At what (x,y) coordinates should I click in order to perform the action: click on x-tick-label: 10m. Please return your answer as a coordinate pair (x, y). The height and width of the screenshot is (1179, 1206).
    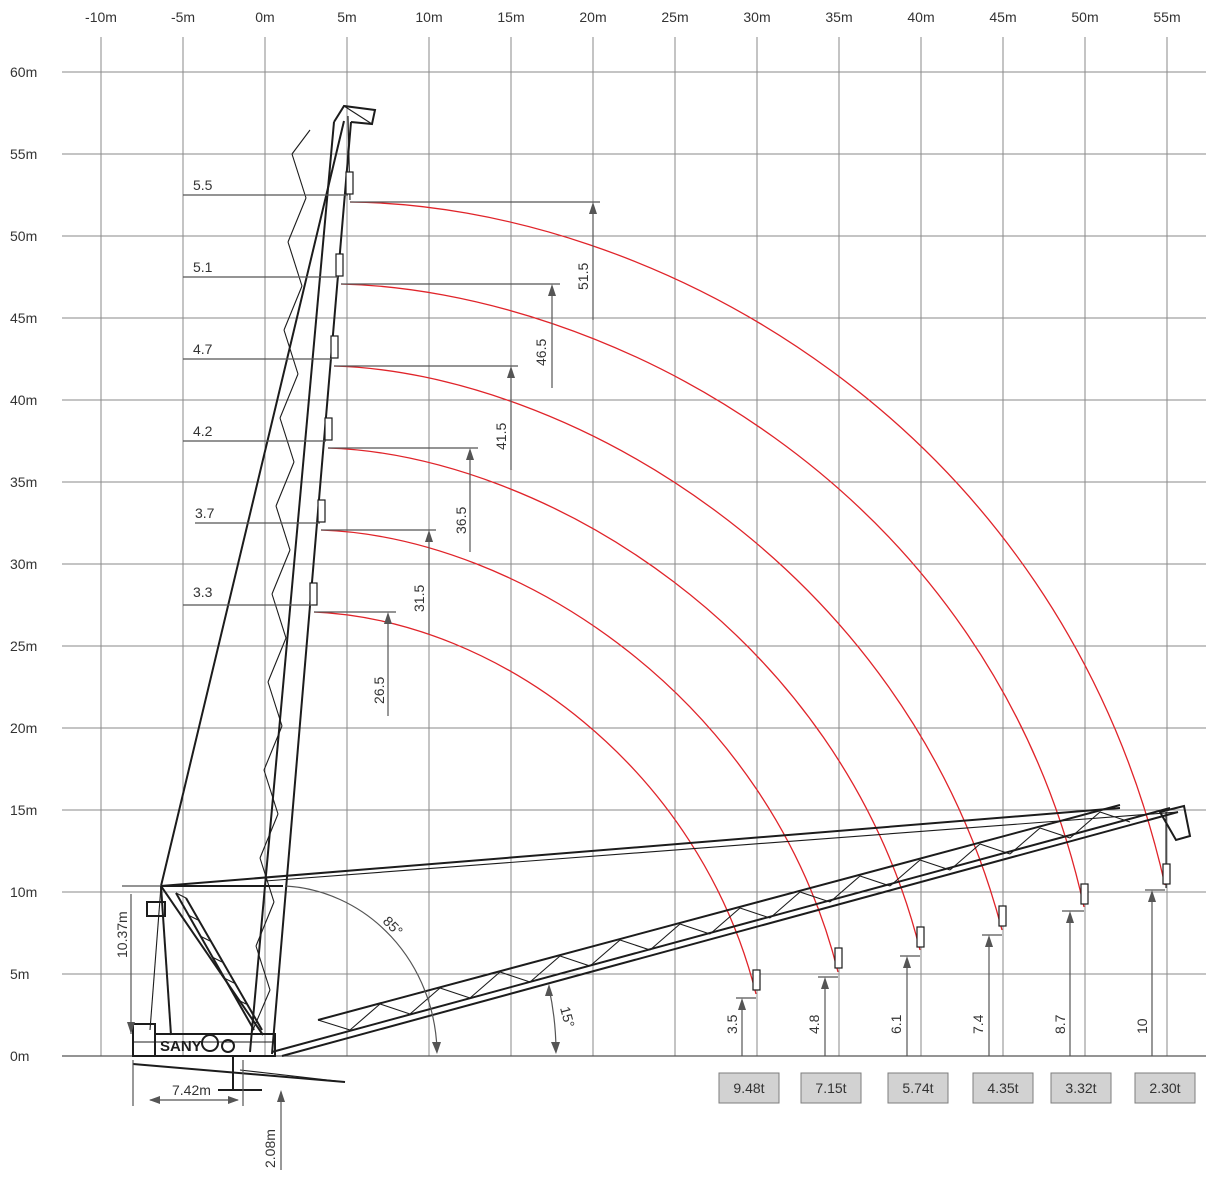
    Looking at the image, I should click on (428, 17).